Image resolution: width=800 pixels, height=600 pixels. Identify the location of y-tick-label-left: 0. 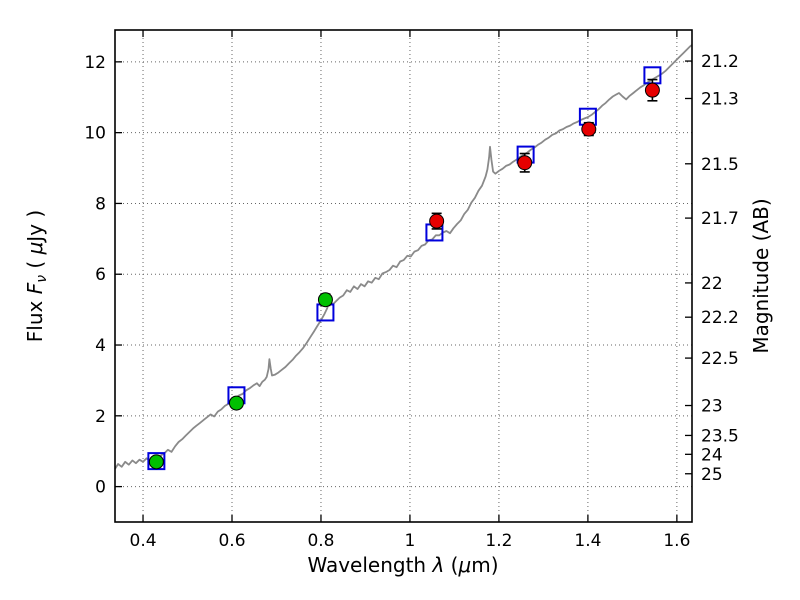
(100, 488).